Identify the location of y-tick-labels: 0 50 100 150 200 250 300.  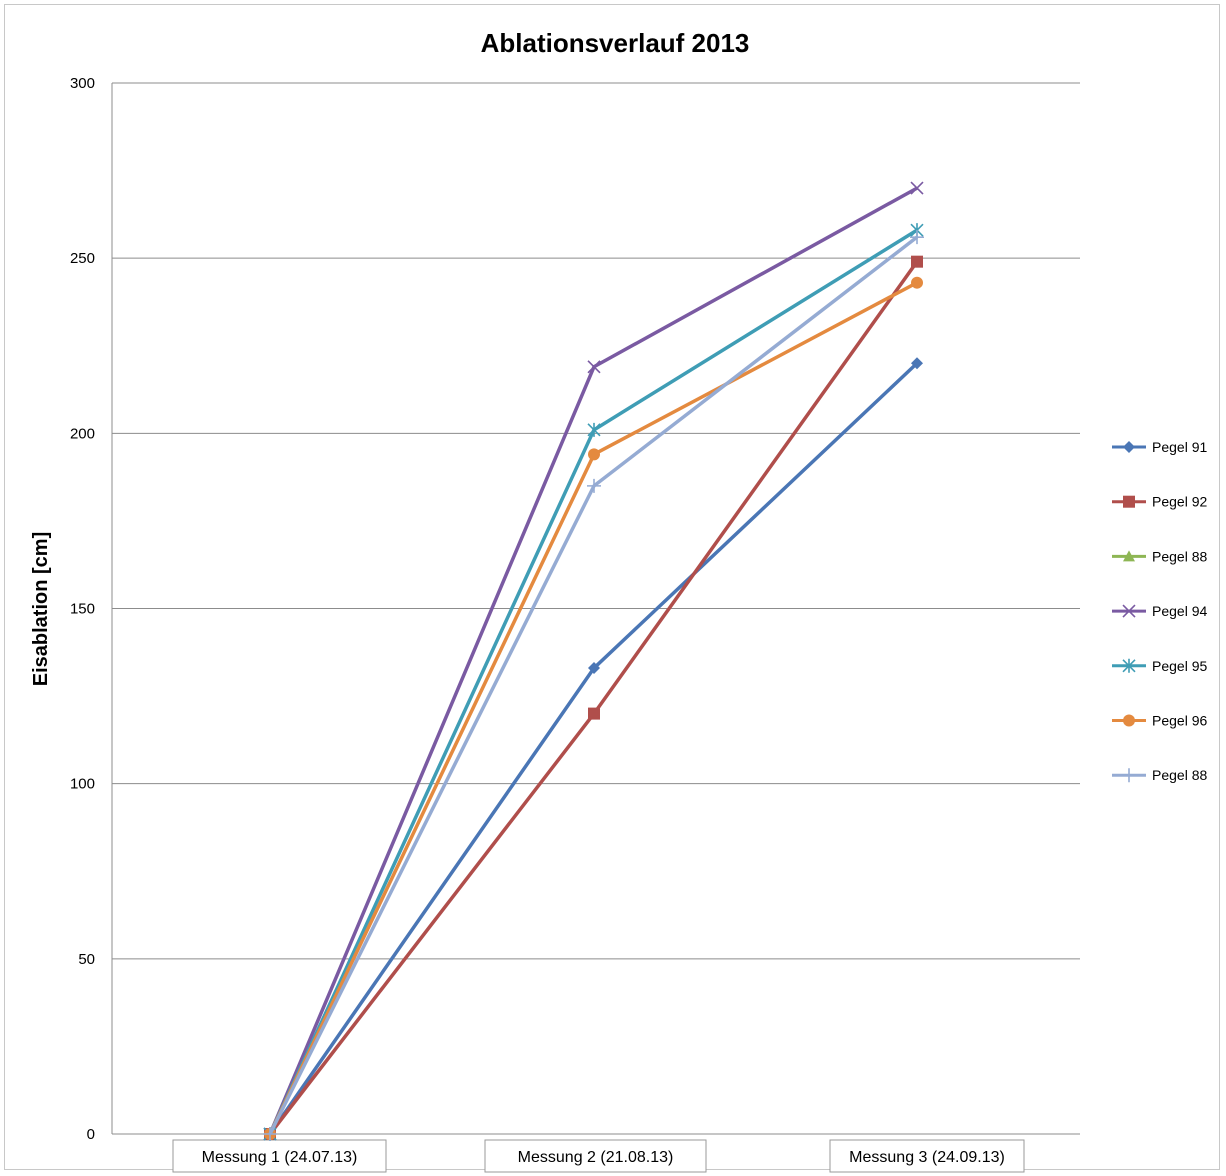
(82, 609).